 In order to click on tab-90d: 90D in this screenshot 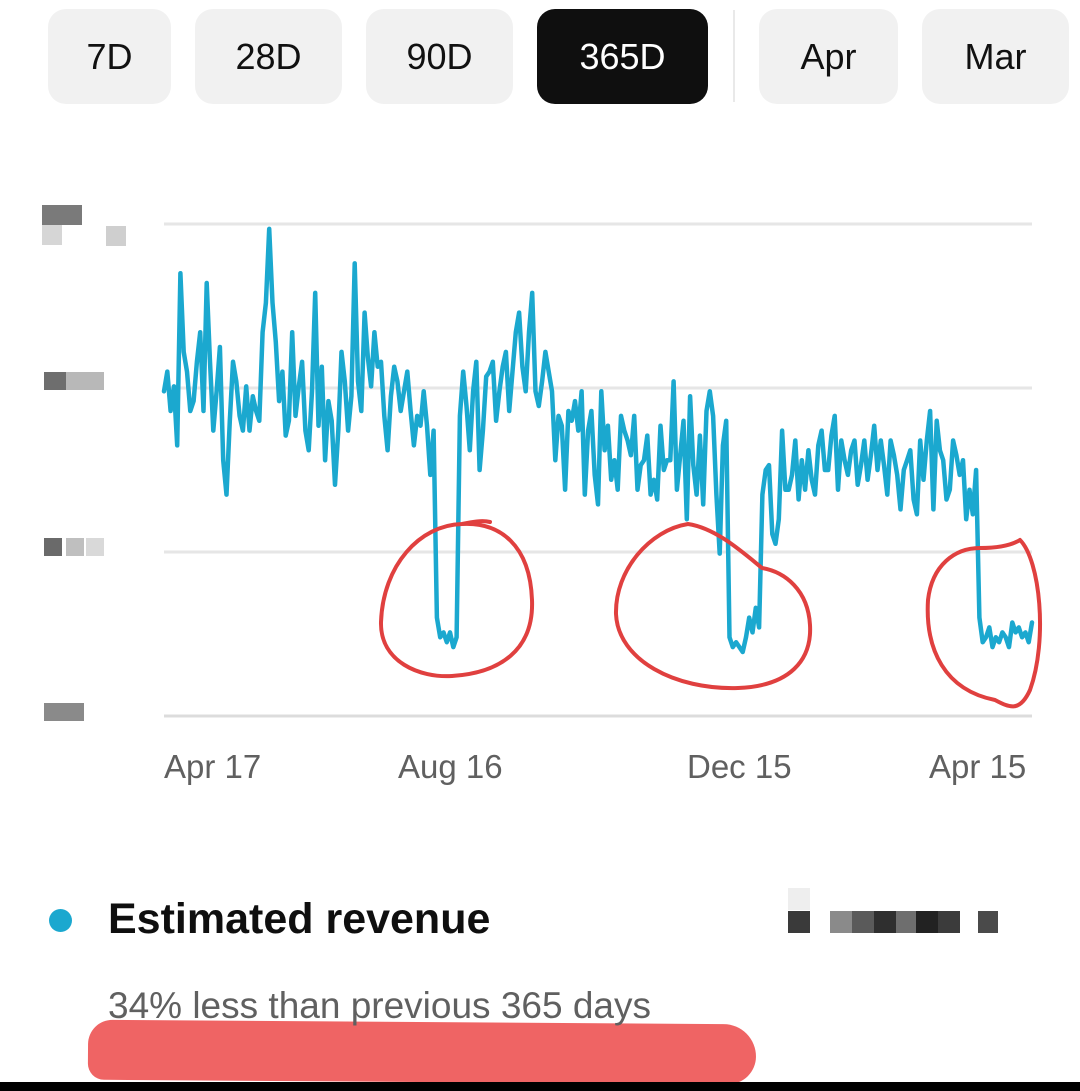, I will do `click(439, 56)`.